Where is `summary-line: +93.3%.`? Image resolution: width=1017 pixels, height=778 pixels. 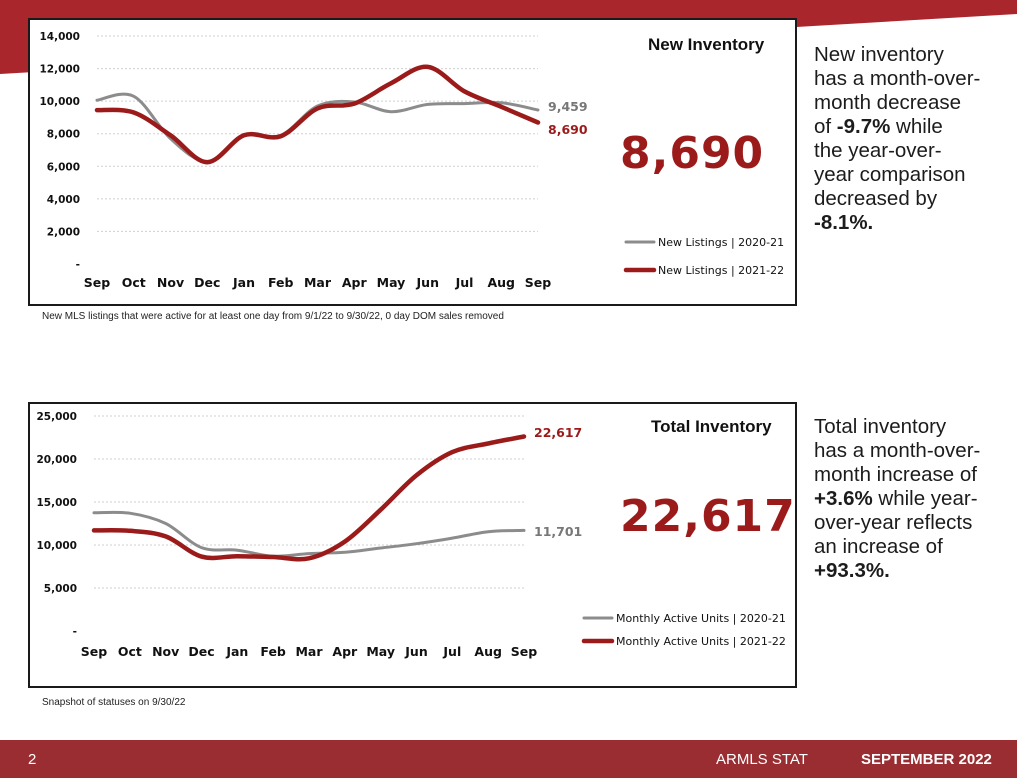 summary-line: +93.3%. is located at coordinates (897, 571).